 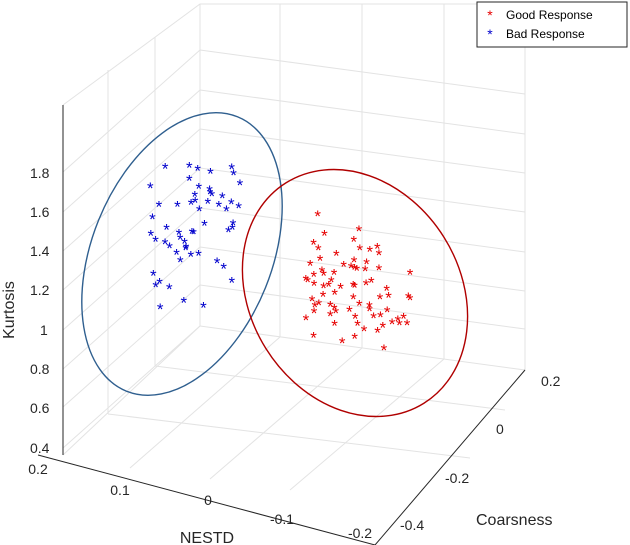 What do you see at coordinates (360, 533) in the screenshot?
I see `x-tick: -0.2` at bounding box center [360, 533].